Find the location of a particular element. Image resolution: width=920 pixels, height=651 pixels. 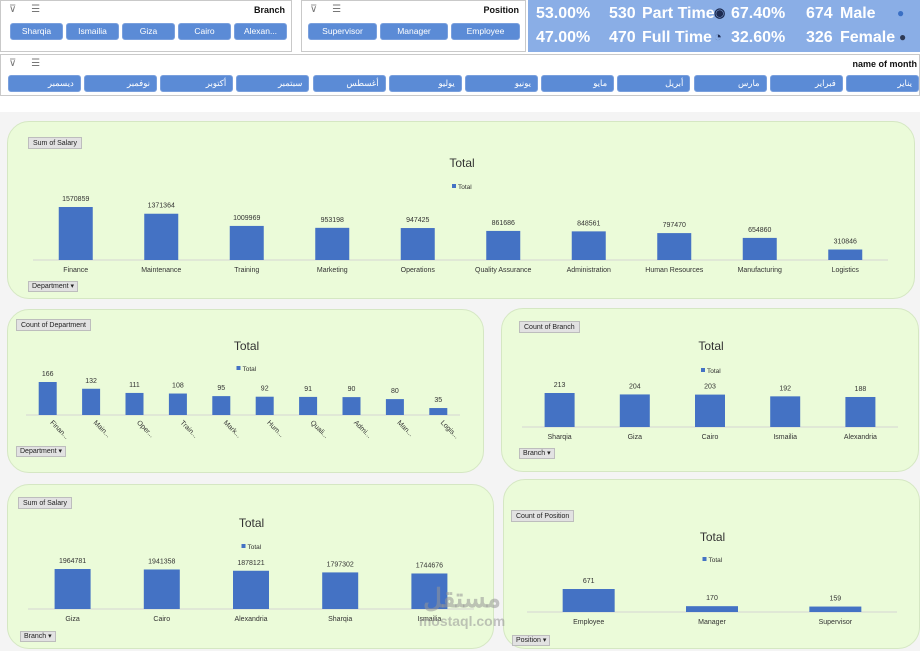

kpi-part-time-label: Part Time is located at coordinates (678, 13).